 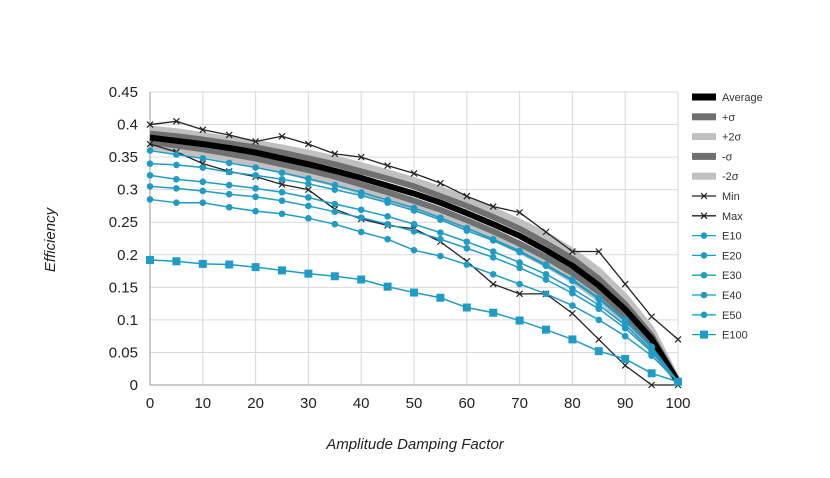 I want to click on legend-item-e40: E40, so click(x=717, y=296).